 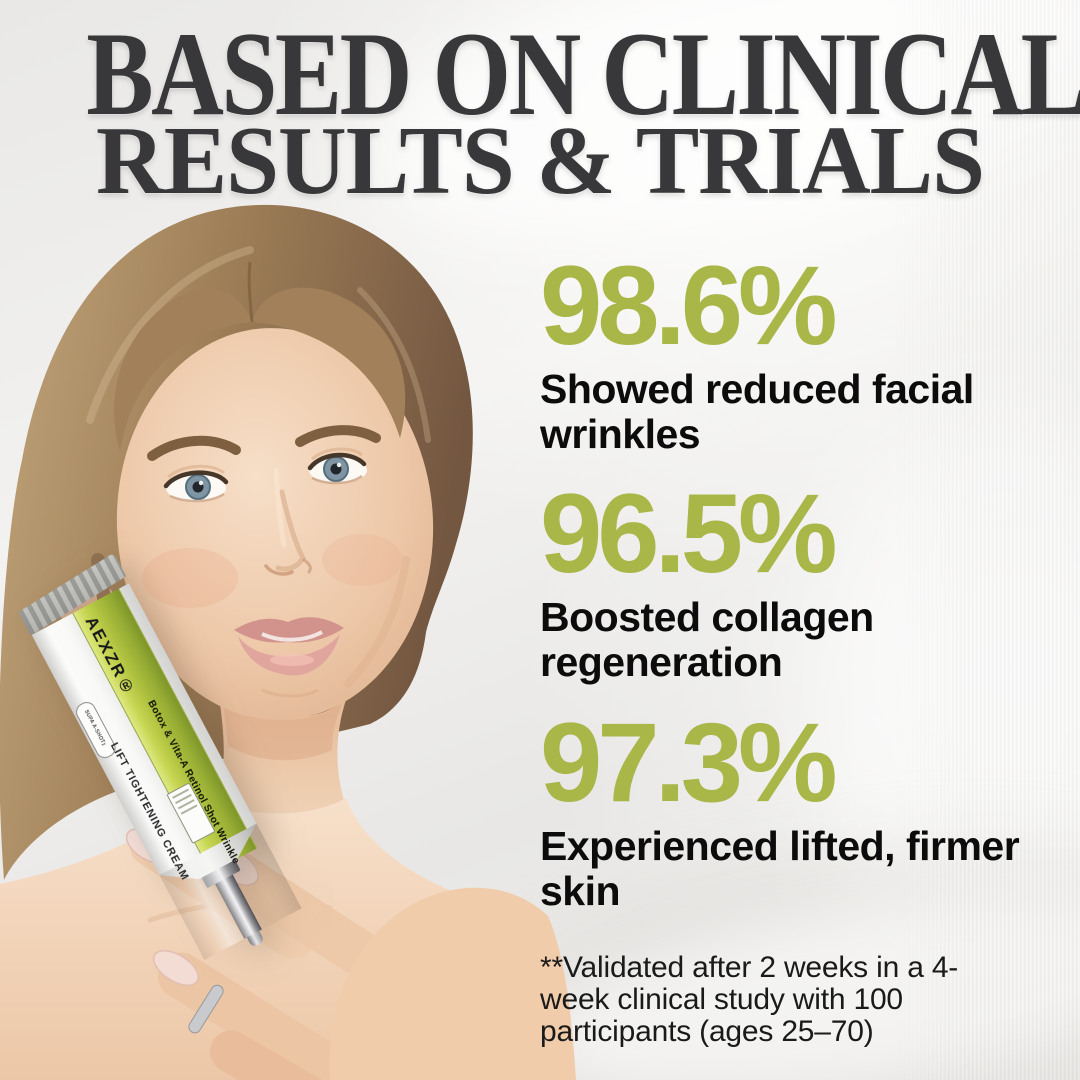 I want to click on nose, so click(x=288, y=521).